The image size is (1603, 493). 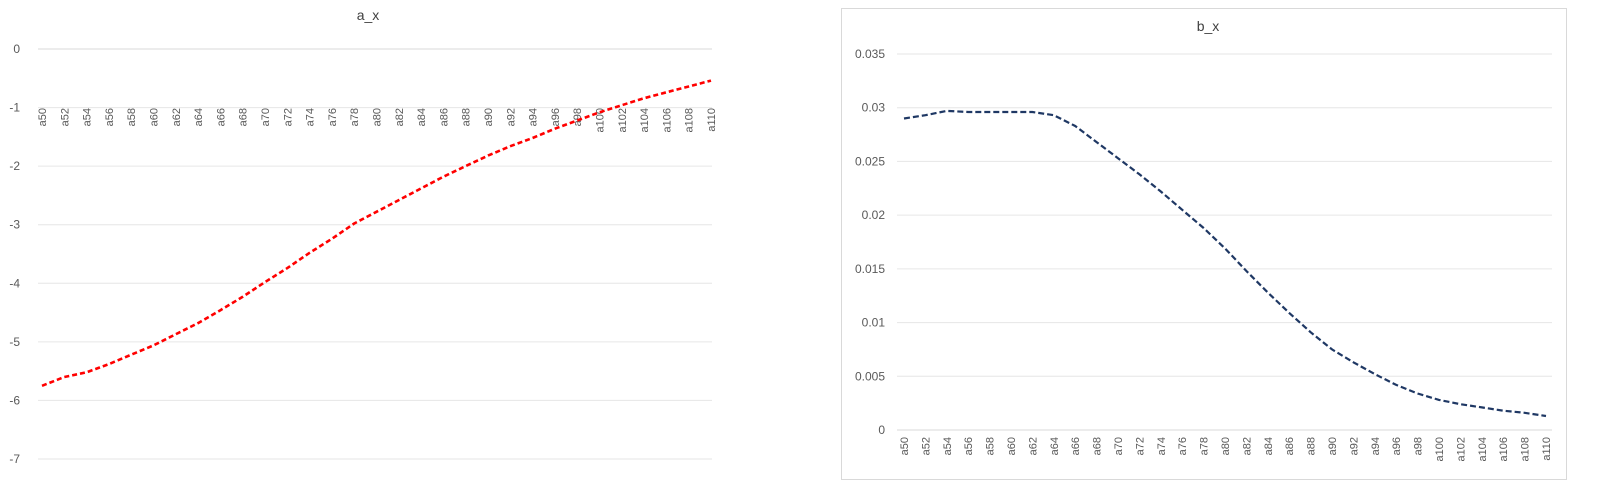 What do you see at coordinates (14, 342) in the screenshot?
I see `y-tick-label: -5` at bounding box center [14, 342].